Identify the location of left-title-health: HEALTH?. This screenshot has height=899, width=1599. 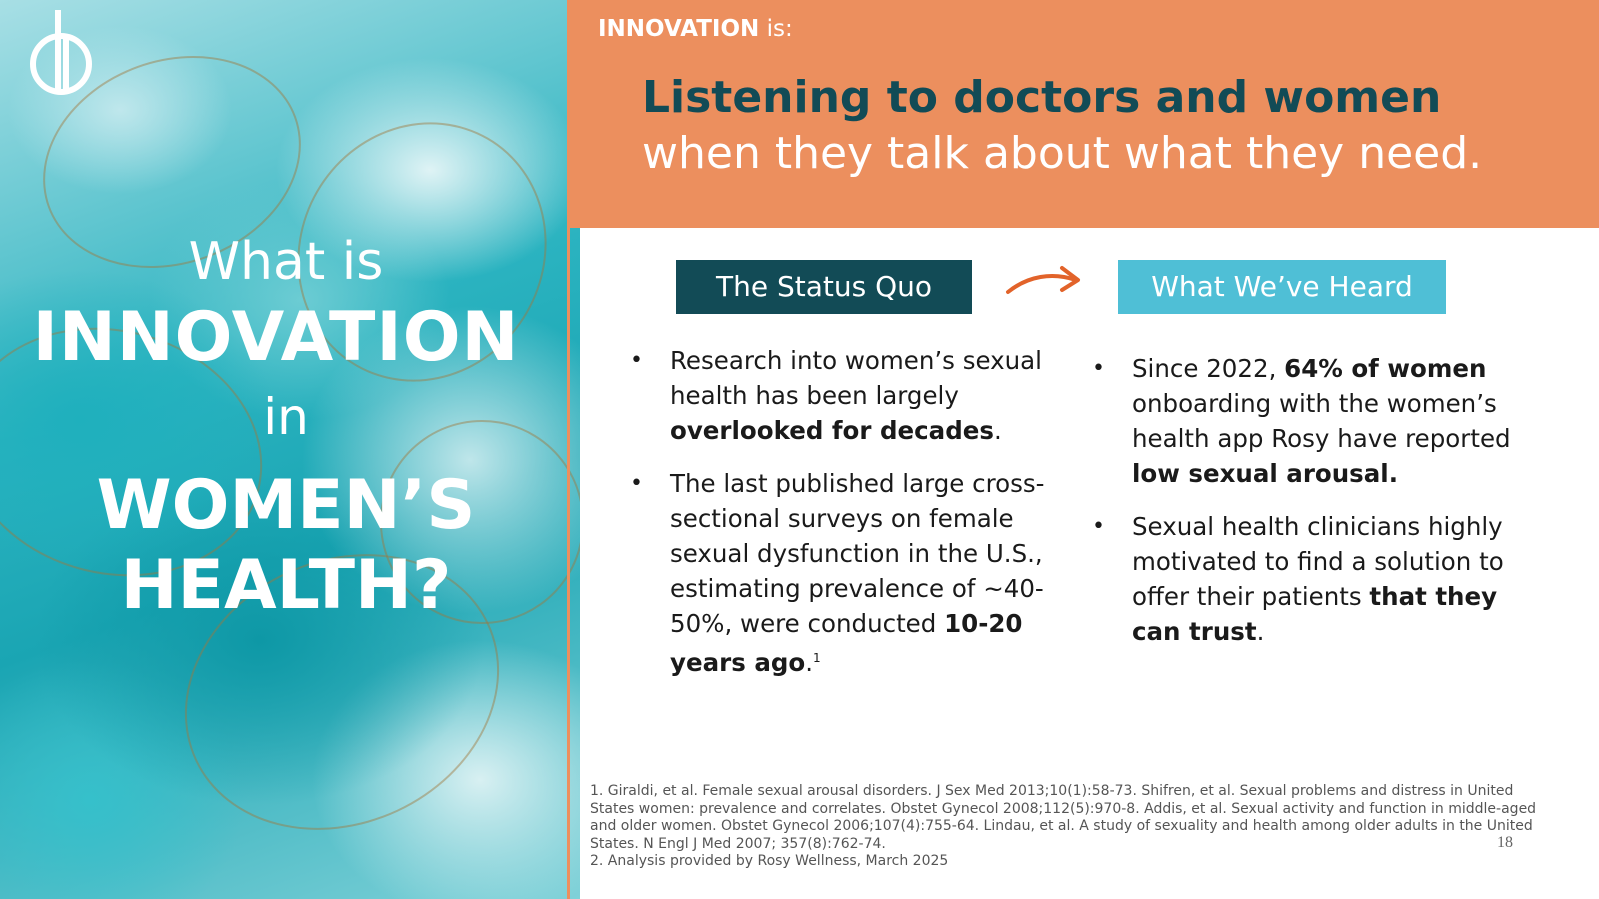
(286, 585).